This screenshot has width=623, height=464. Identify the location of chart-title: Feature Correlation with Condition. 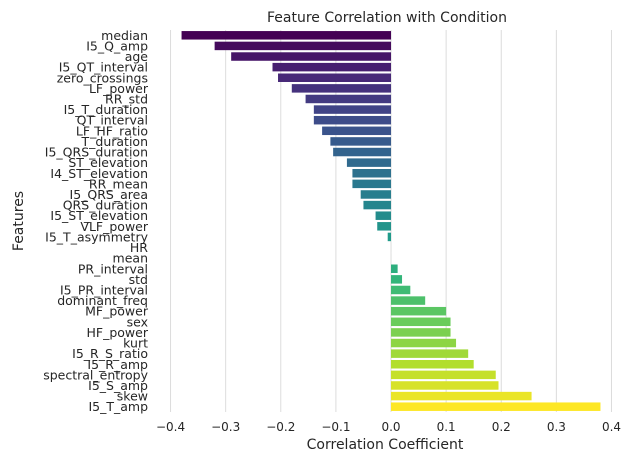
(387, 18).